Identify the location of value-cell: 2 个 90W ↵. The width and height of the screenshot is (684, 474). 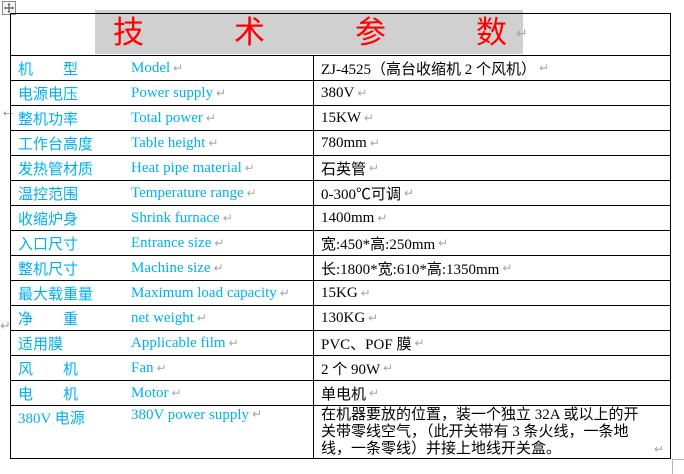
(491, 368).